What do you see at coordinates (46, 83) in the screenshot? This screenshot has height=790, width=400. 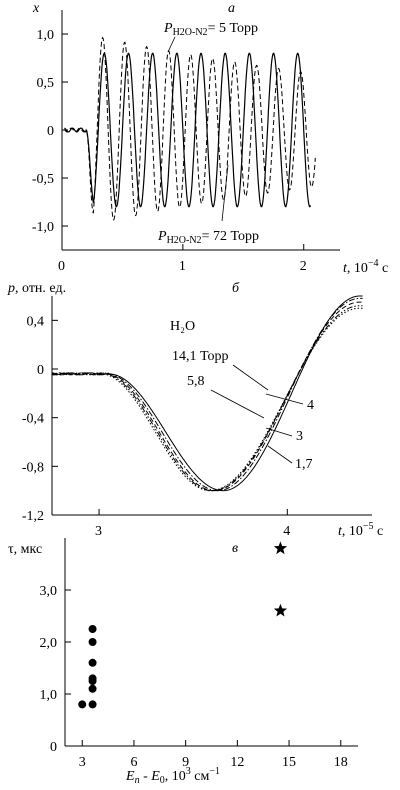 I see `panel-a-ytick-label: 0,5` at bounding box center [46, 83].